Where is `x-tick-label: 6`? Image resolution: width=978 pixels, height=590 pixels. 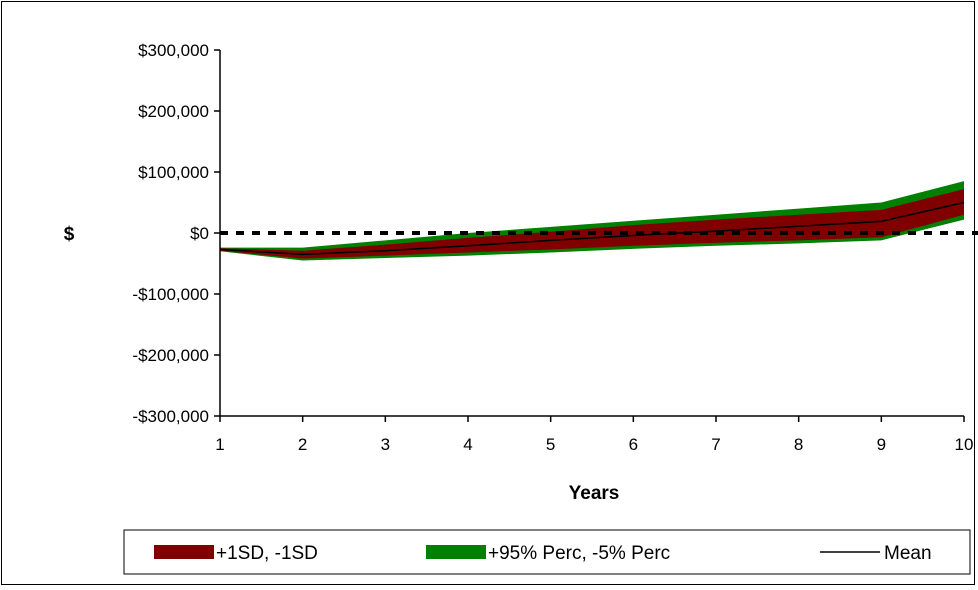 x-tick-label: 6 is located at coordinates (633, 444).